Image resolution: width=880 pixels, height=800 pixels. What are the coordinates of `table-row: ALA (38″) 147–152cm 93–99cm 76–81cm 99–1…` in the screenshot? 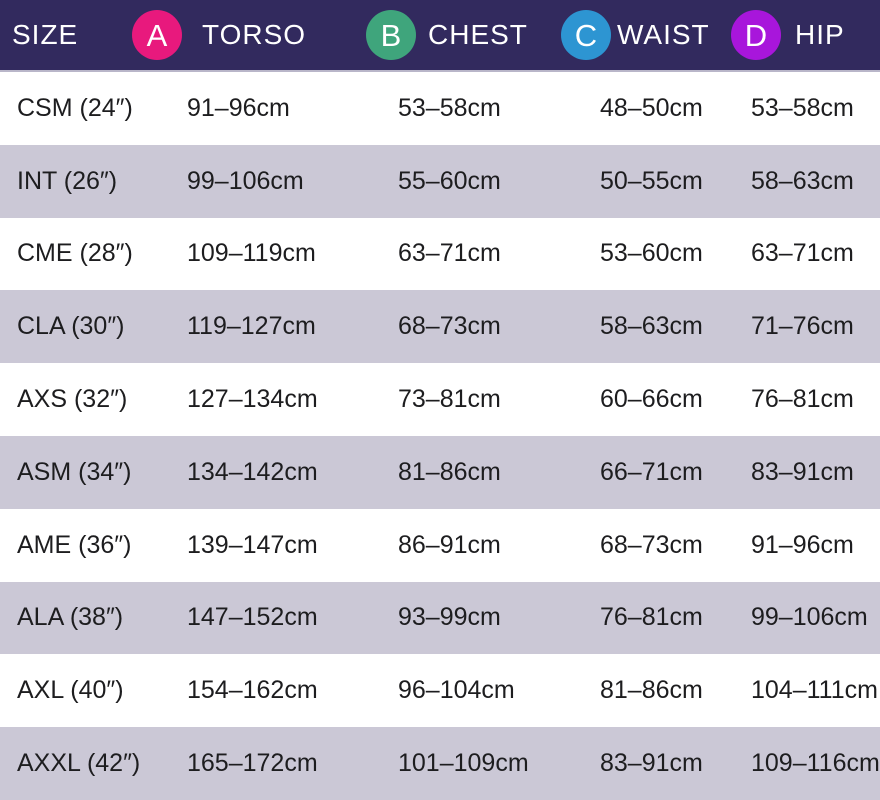 It's located at (440, 618).